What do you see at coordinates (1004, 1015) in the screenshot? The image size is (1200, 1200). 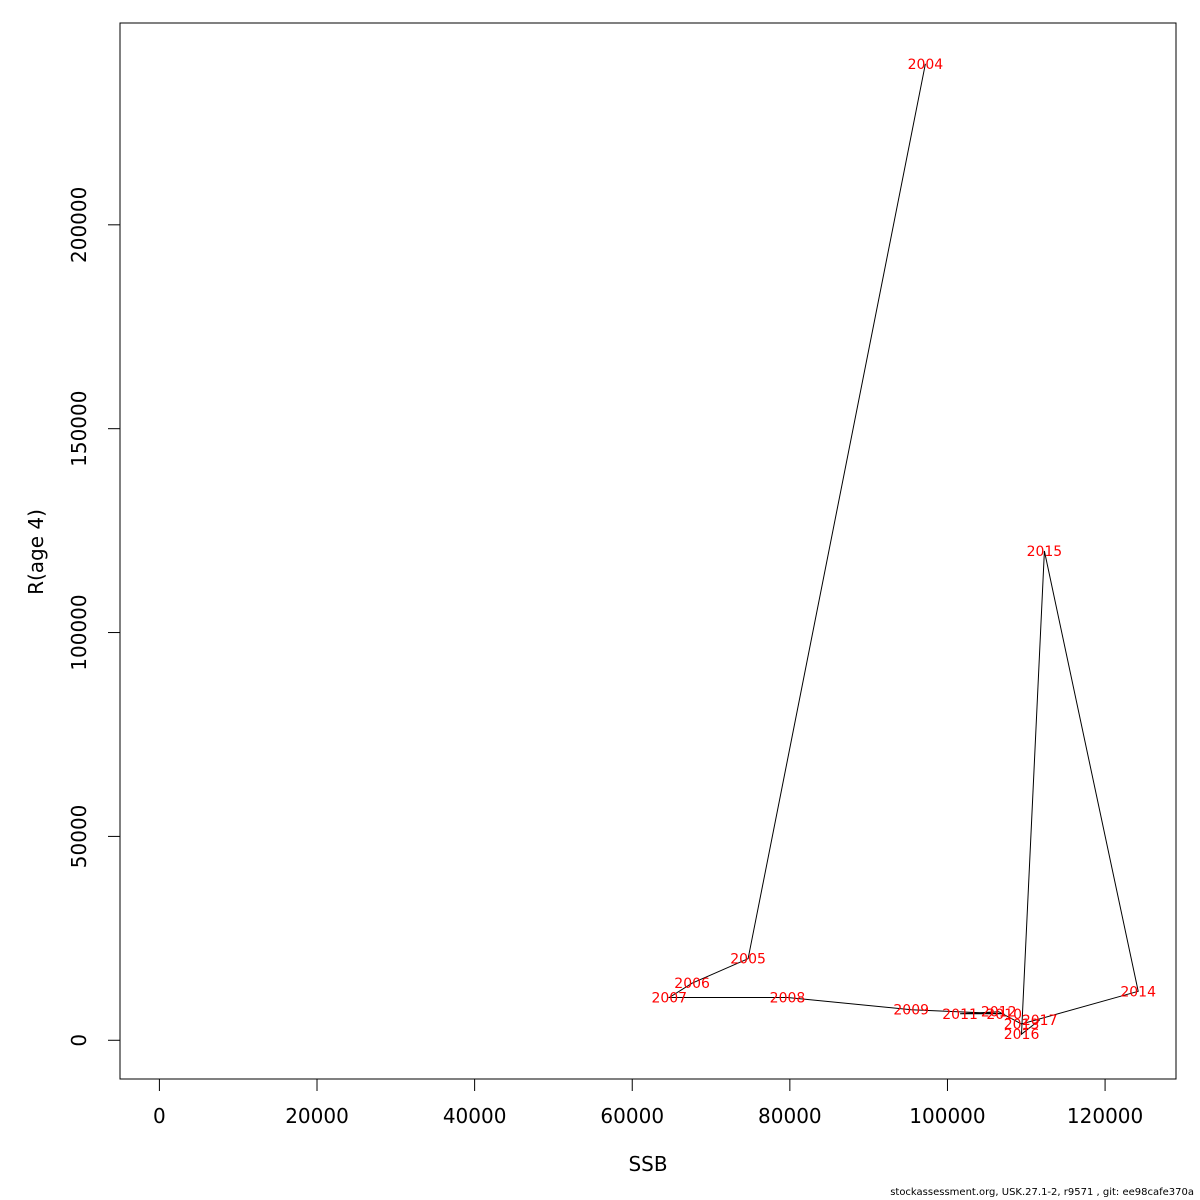 I see `point-label-2010: 2010` at bounding box center [1004, 1015].